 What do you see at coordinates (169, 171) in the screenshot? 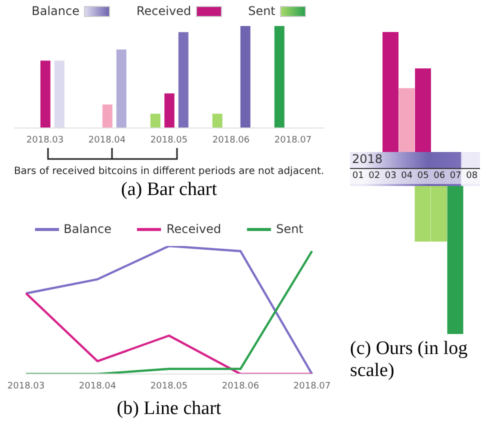
I see `text: Bars of received bitcoins in different periods are not adjacent.` at bounding box center [169, 171].